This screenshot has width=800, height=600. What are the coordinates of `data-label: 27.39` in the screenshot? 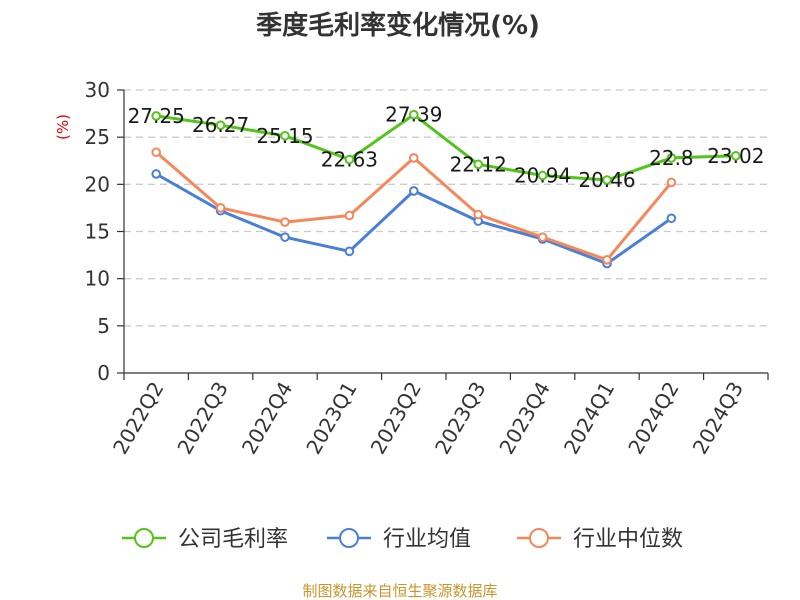 It's located at (413, 115).